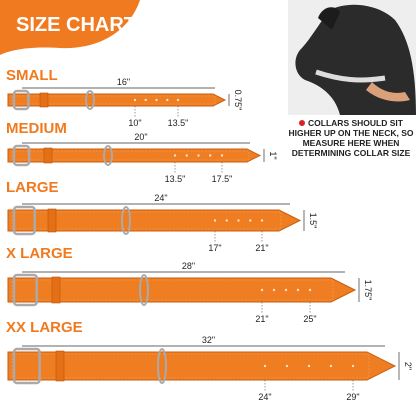  Describe the element at coordinates (39, 253) in the screenshot. I see `size-name: X LARGE` at that location.